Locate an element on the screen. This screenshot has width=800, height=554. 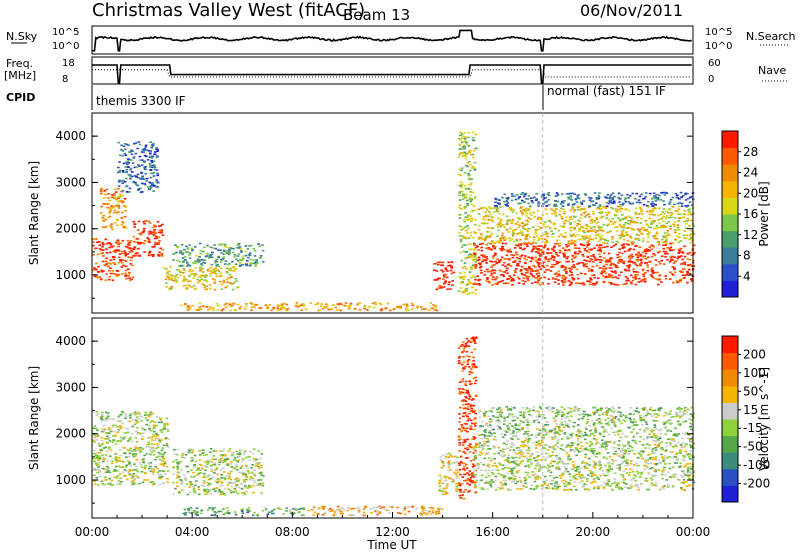
beam-label: Beam 13 is located at coordinates (376, 15).